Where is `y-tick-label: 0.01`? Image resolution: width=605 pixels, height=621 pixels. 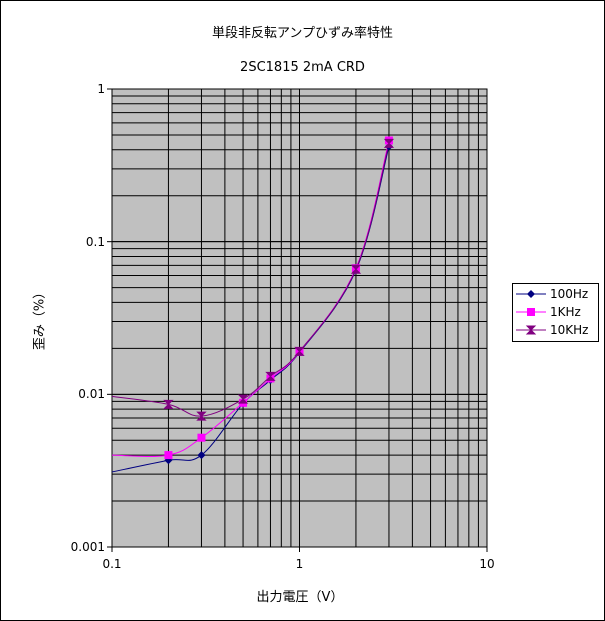 y-tick-label: 0.01 is located at coordinates (91, 394).